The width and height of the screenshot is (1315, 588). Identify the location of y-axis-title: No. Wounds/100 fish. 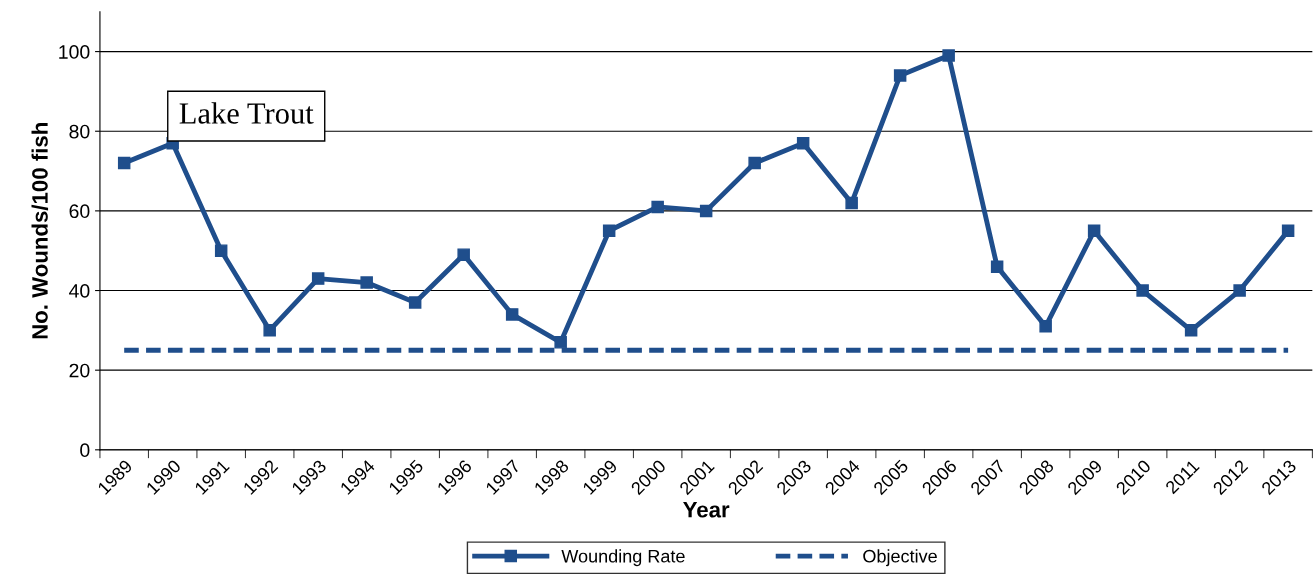
(40, 231).